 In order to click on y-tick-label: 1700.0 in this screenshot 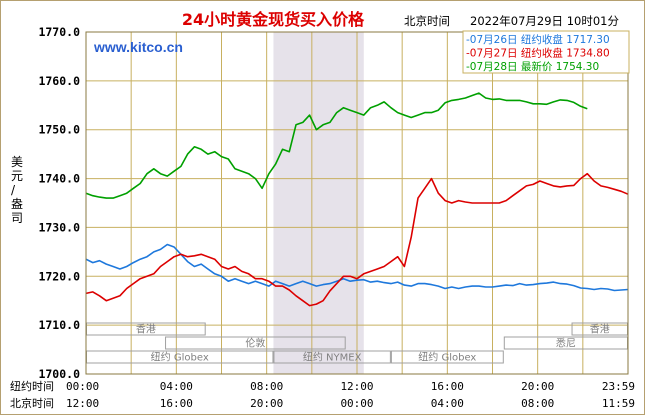, I will do `click(59, 374)`.